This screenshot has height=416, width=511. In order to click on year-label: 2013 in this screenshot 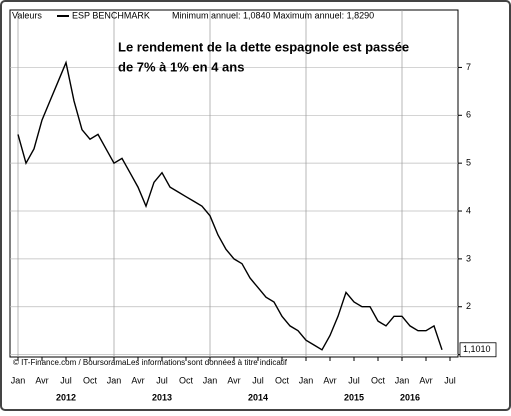, I will do `click(162, 397)`.